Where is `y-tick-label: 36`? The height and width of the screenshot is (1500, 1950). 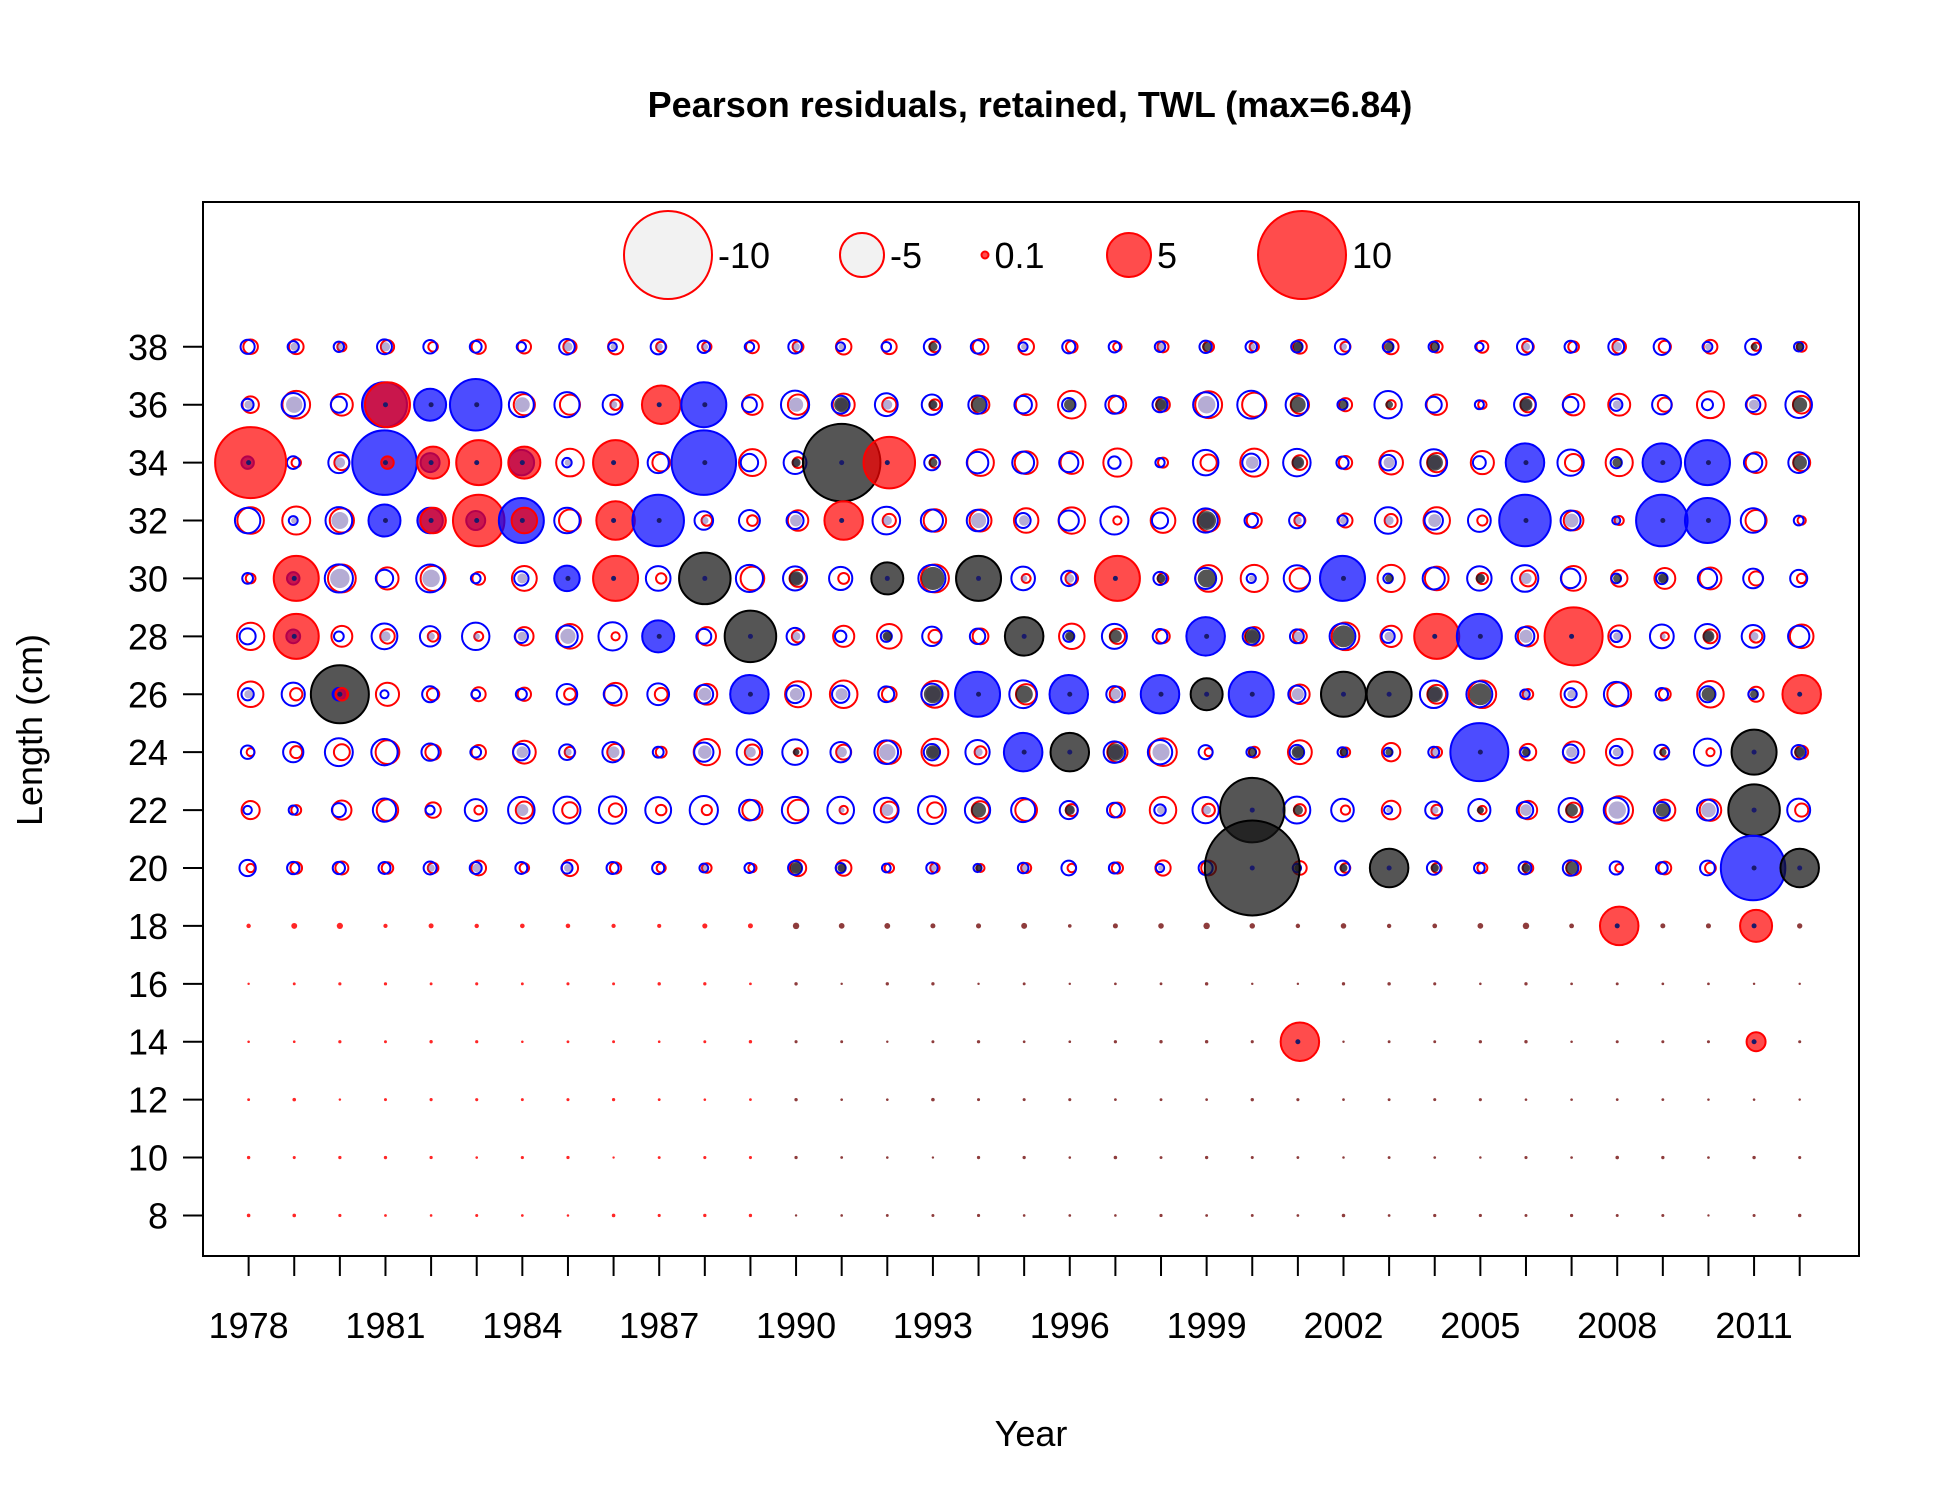 y-tick-label: 36 is located at coordinates (148, 405).